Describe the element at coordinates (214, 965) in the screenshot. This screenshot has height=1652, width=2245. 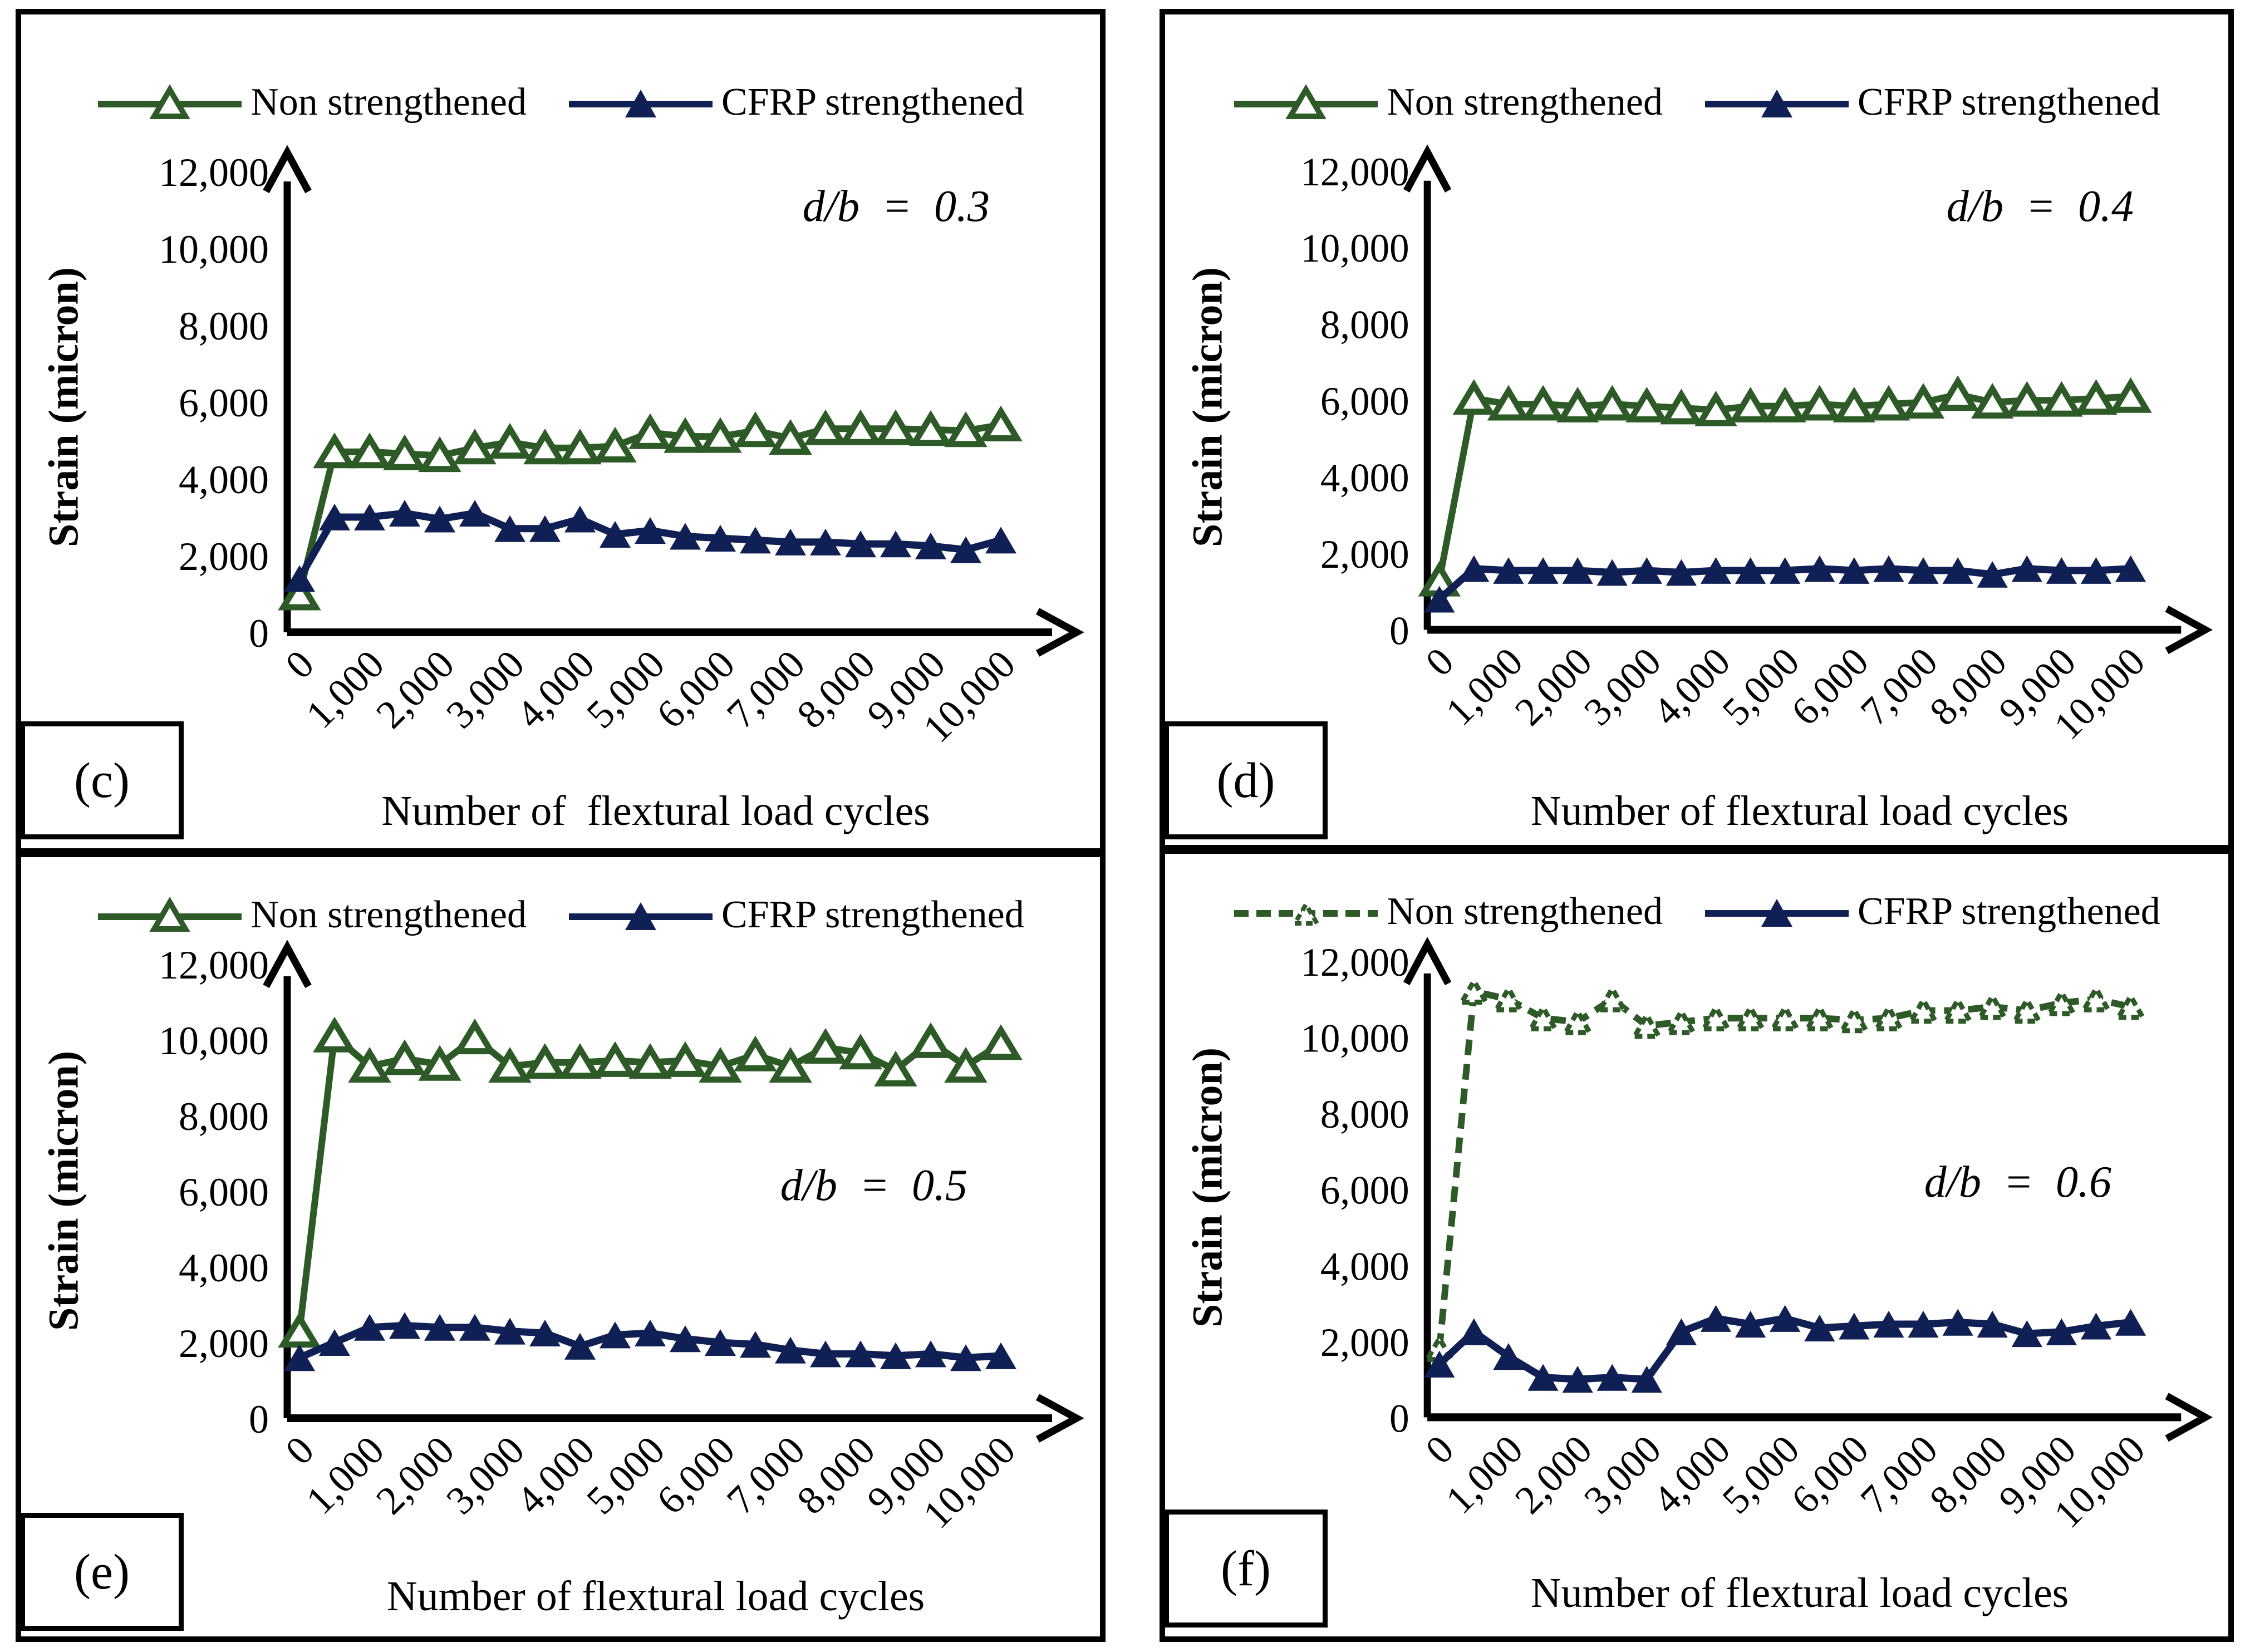
I see `y-tick-label: 12,000` at that location.